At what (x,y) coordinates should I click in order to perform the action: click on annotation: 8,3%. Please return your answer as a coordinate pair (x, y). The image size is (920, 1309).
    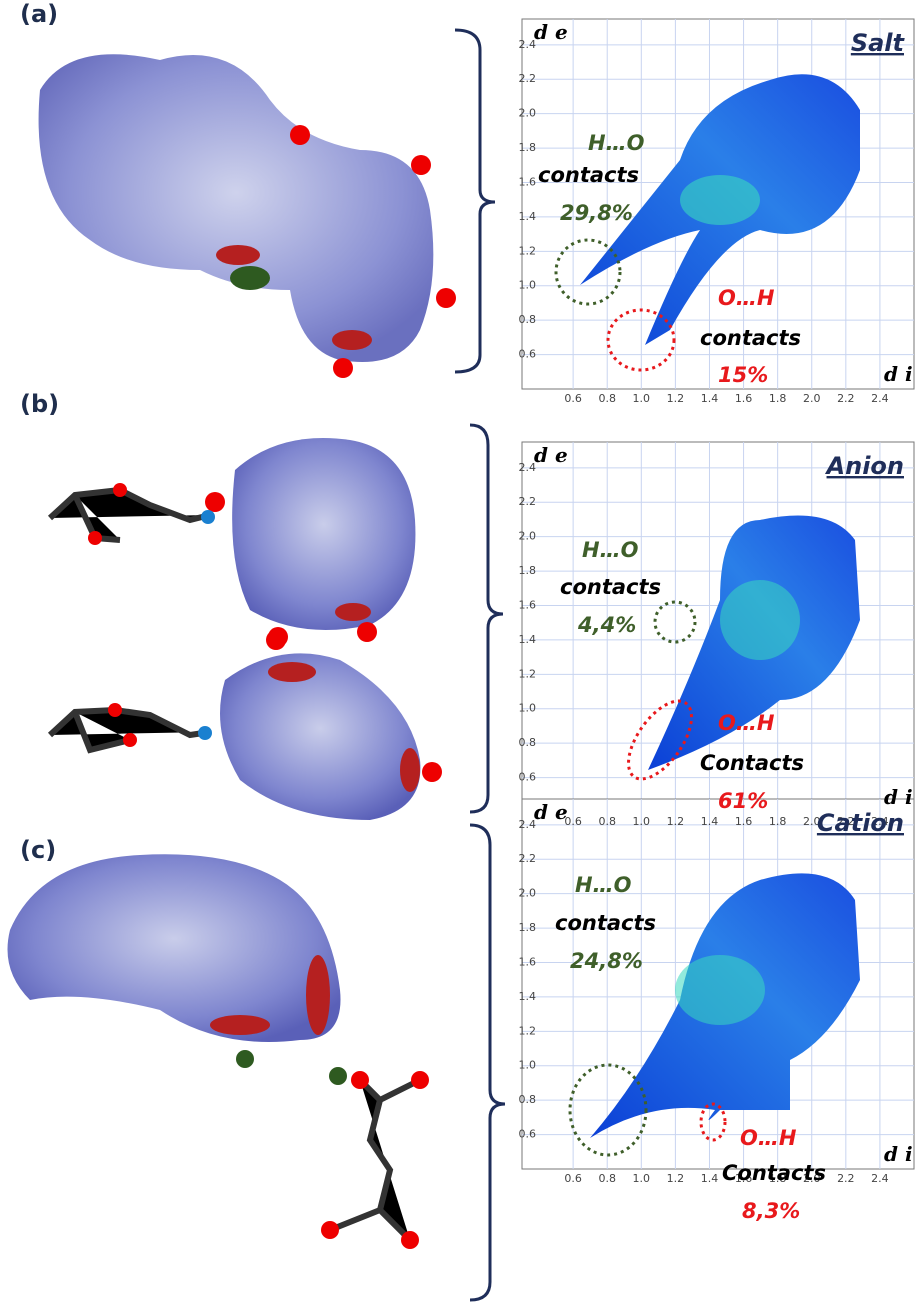
    Looking at the image, I should click on (771, 1211).